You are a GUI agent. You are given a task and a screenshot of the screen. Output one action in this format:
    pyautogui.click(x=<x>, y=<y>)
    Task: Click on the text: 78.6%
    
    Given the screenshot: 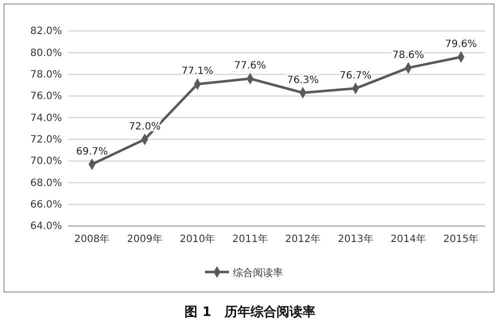 What is the action you would take?
    pyautogui.click(x=408, y=55)
    